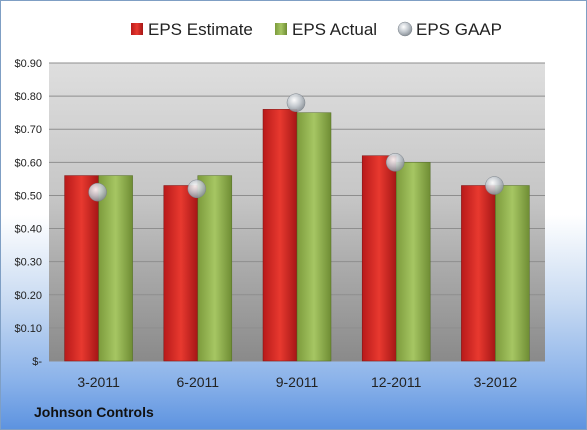  I want to click on y-tick-label: $-, so click(37, 362).